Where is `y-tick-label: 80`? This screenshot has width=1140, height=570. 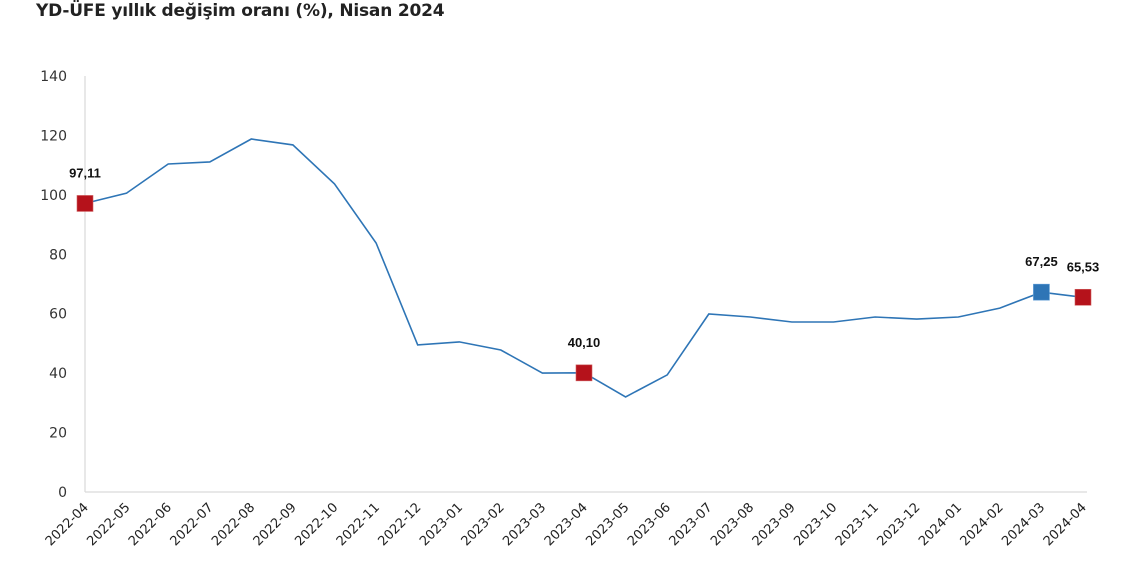 y-tick-label: 80 is located at coordinates (58, 255).